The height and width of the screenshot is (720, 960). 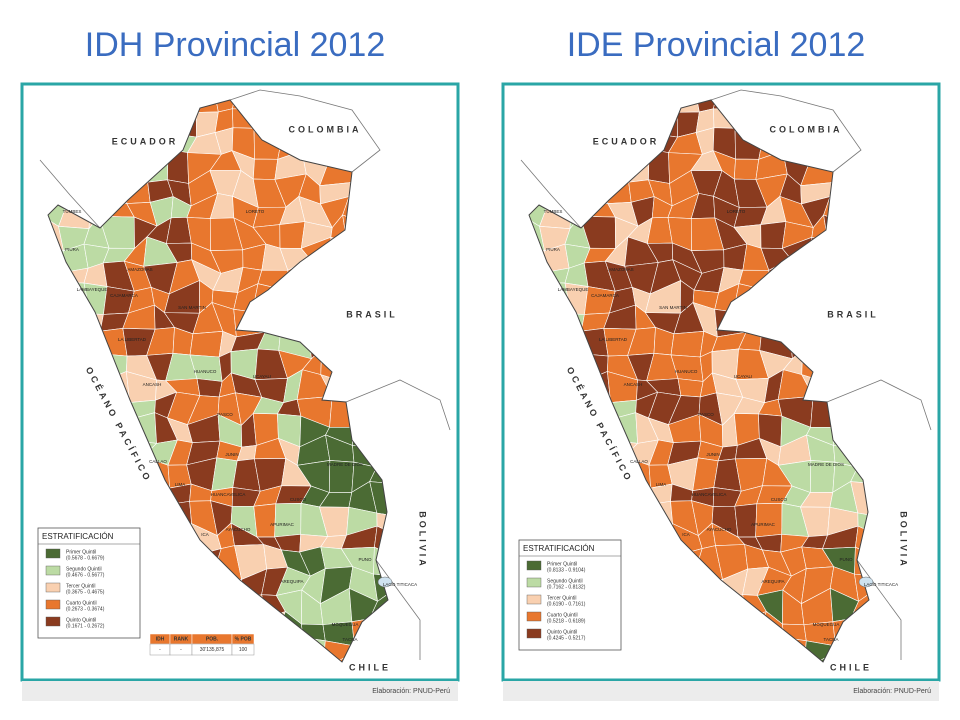 I want to click on country-label: COLOMBIA, so click(x=325, y=129).